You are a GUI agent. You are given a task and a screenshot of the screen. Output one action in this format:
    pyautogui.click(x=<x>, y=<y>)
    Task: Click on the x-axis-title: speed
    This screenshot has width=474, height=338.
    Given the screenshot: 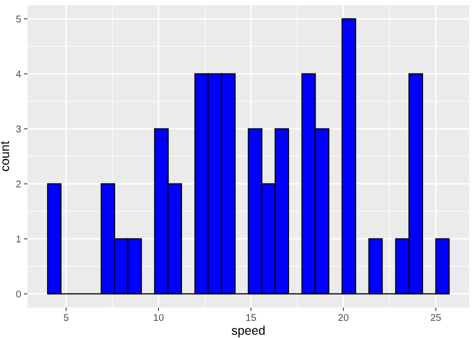 What is the action you would take?
    pyautogui.click(x=248, y=332)
    